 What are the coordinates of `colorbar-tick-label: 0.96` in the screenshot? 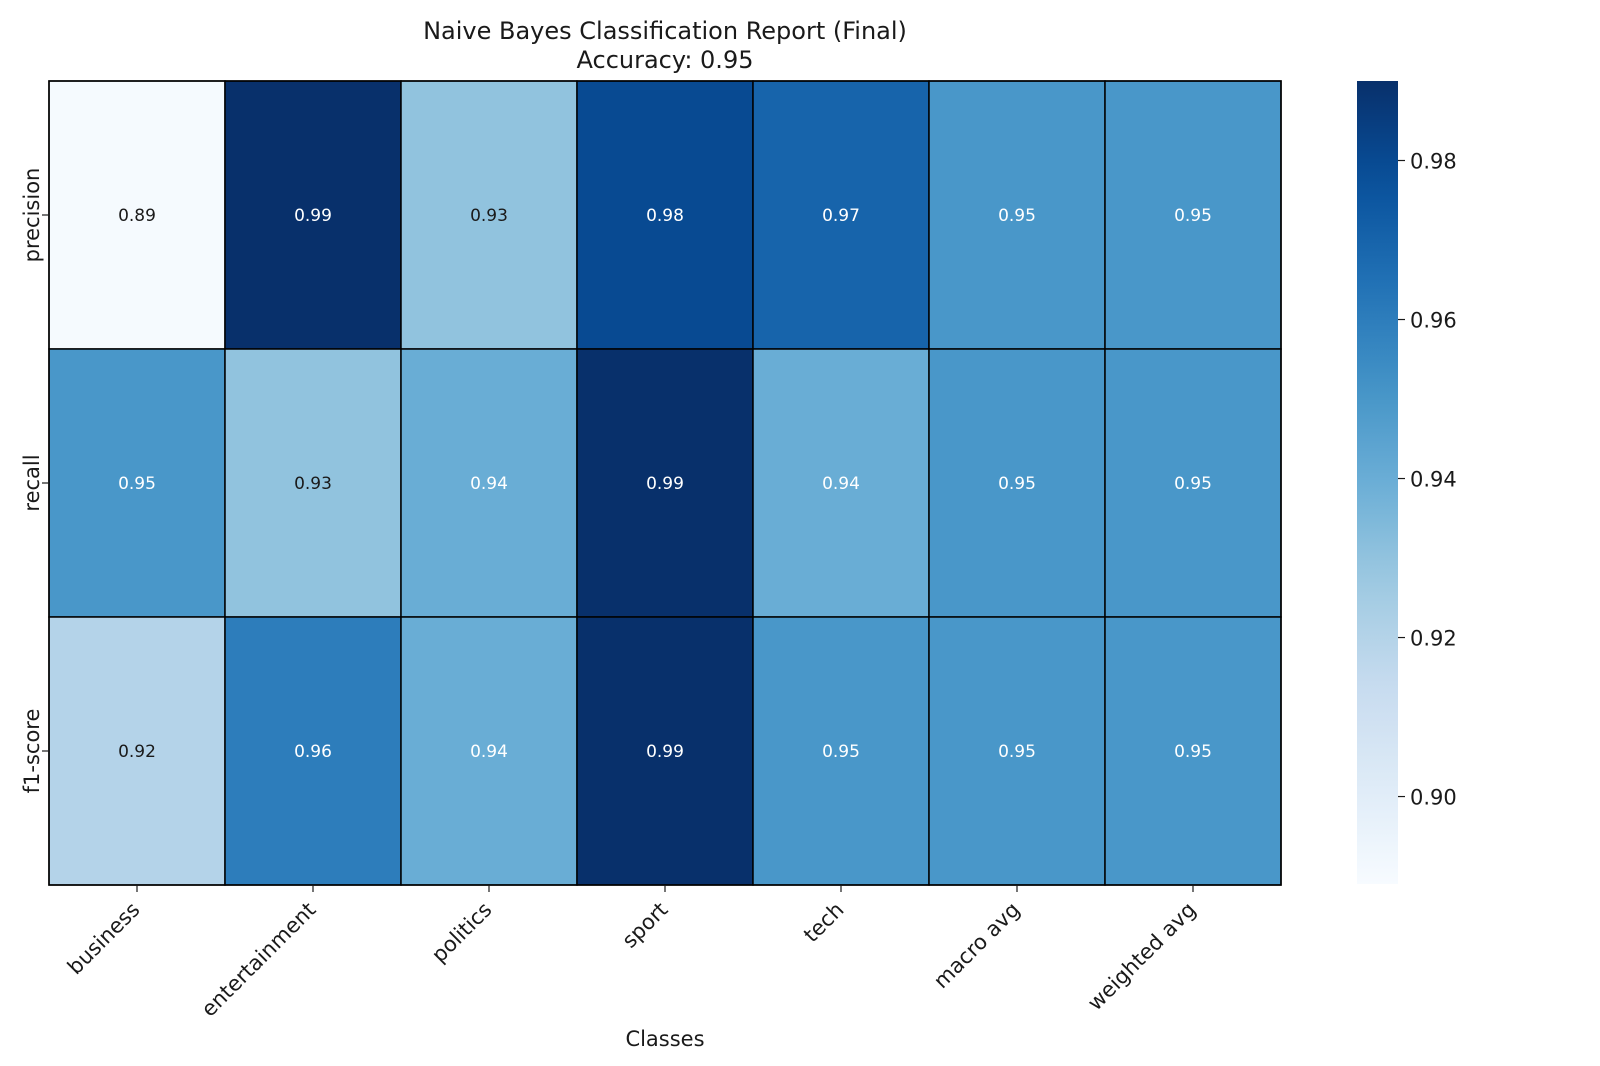 It's located at (1433, 321).